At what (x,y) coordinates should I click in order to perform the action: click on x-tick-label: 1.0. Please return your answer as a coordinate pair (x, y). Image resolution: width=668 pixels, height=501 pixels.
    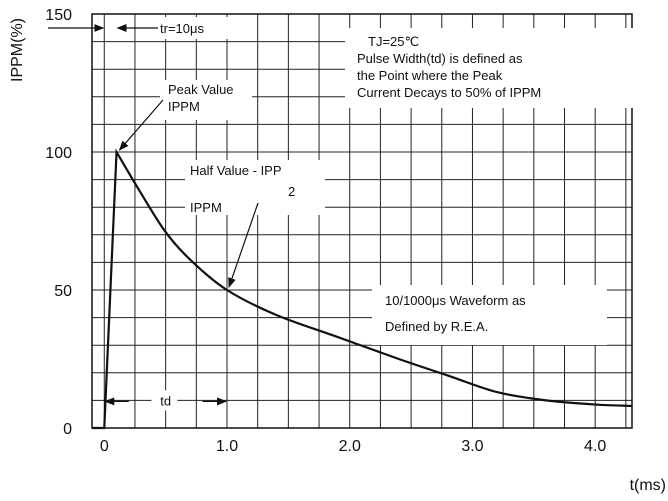
    Looking at the image, I should click on (227, 446).